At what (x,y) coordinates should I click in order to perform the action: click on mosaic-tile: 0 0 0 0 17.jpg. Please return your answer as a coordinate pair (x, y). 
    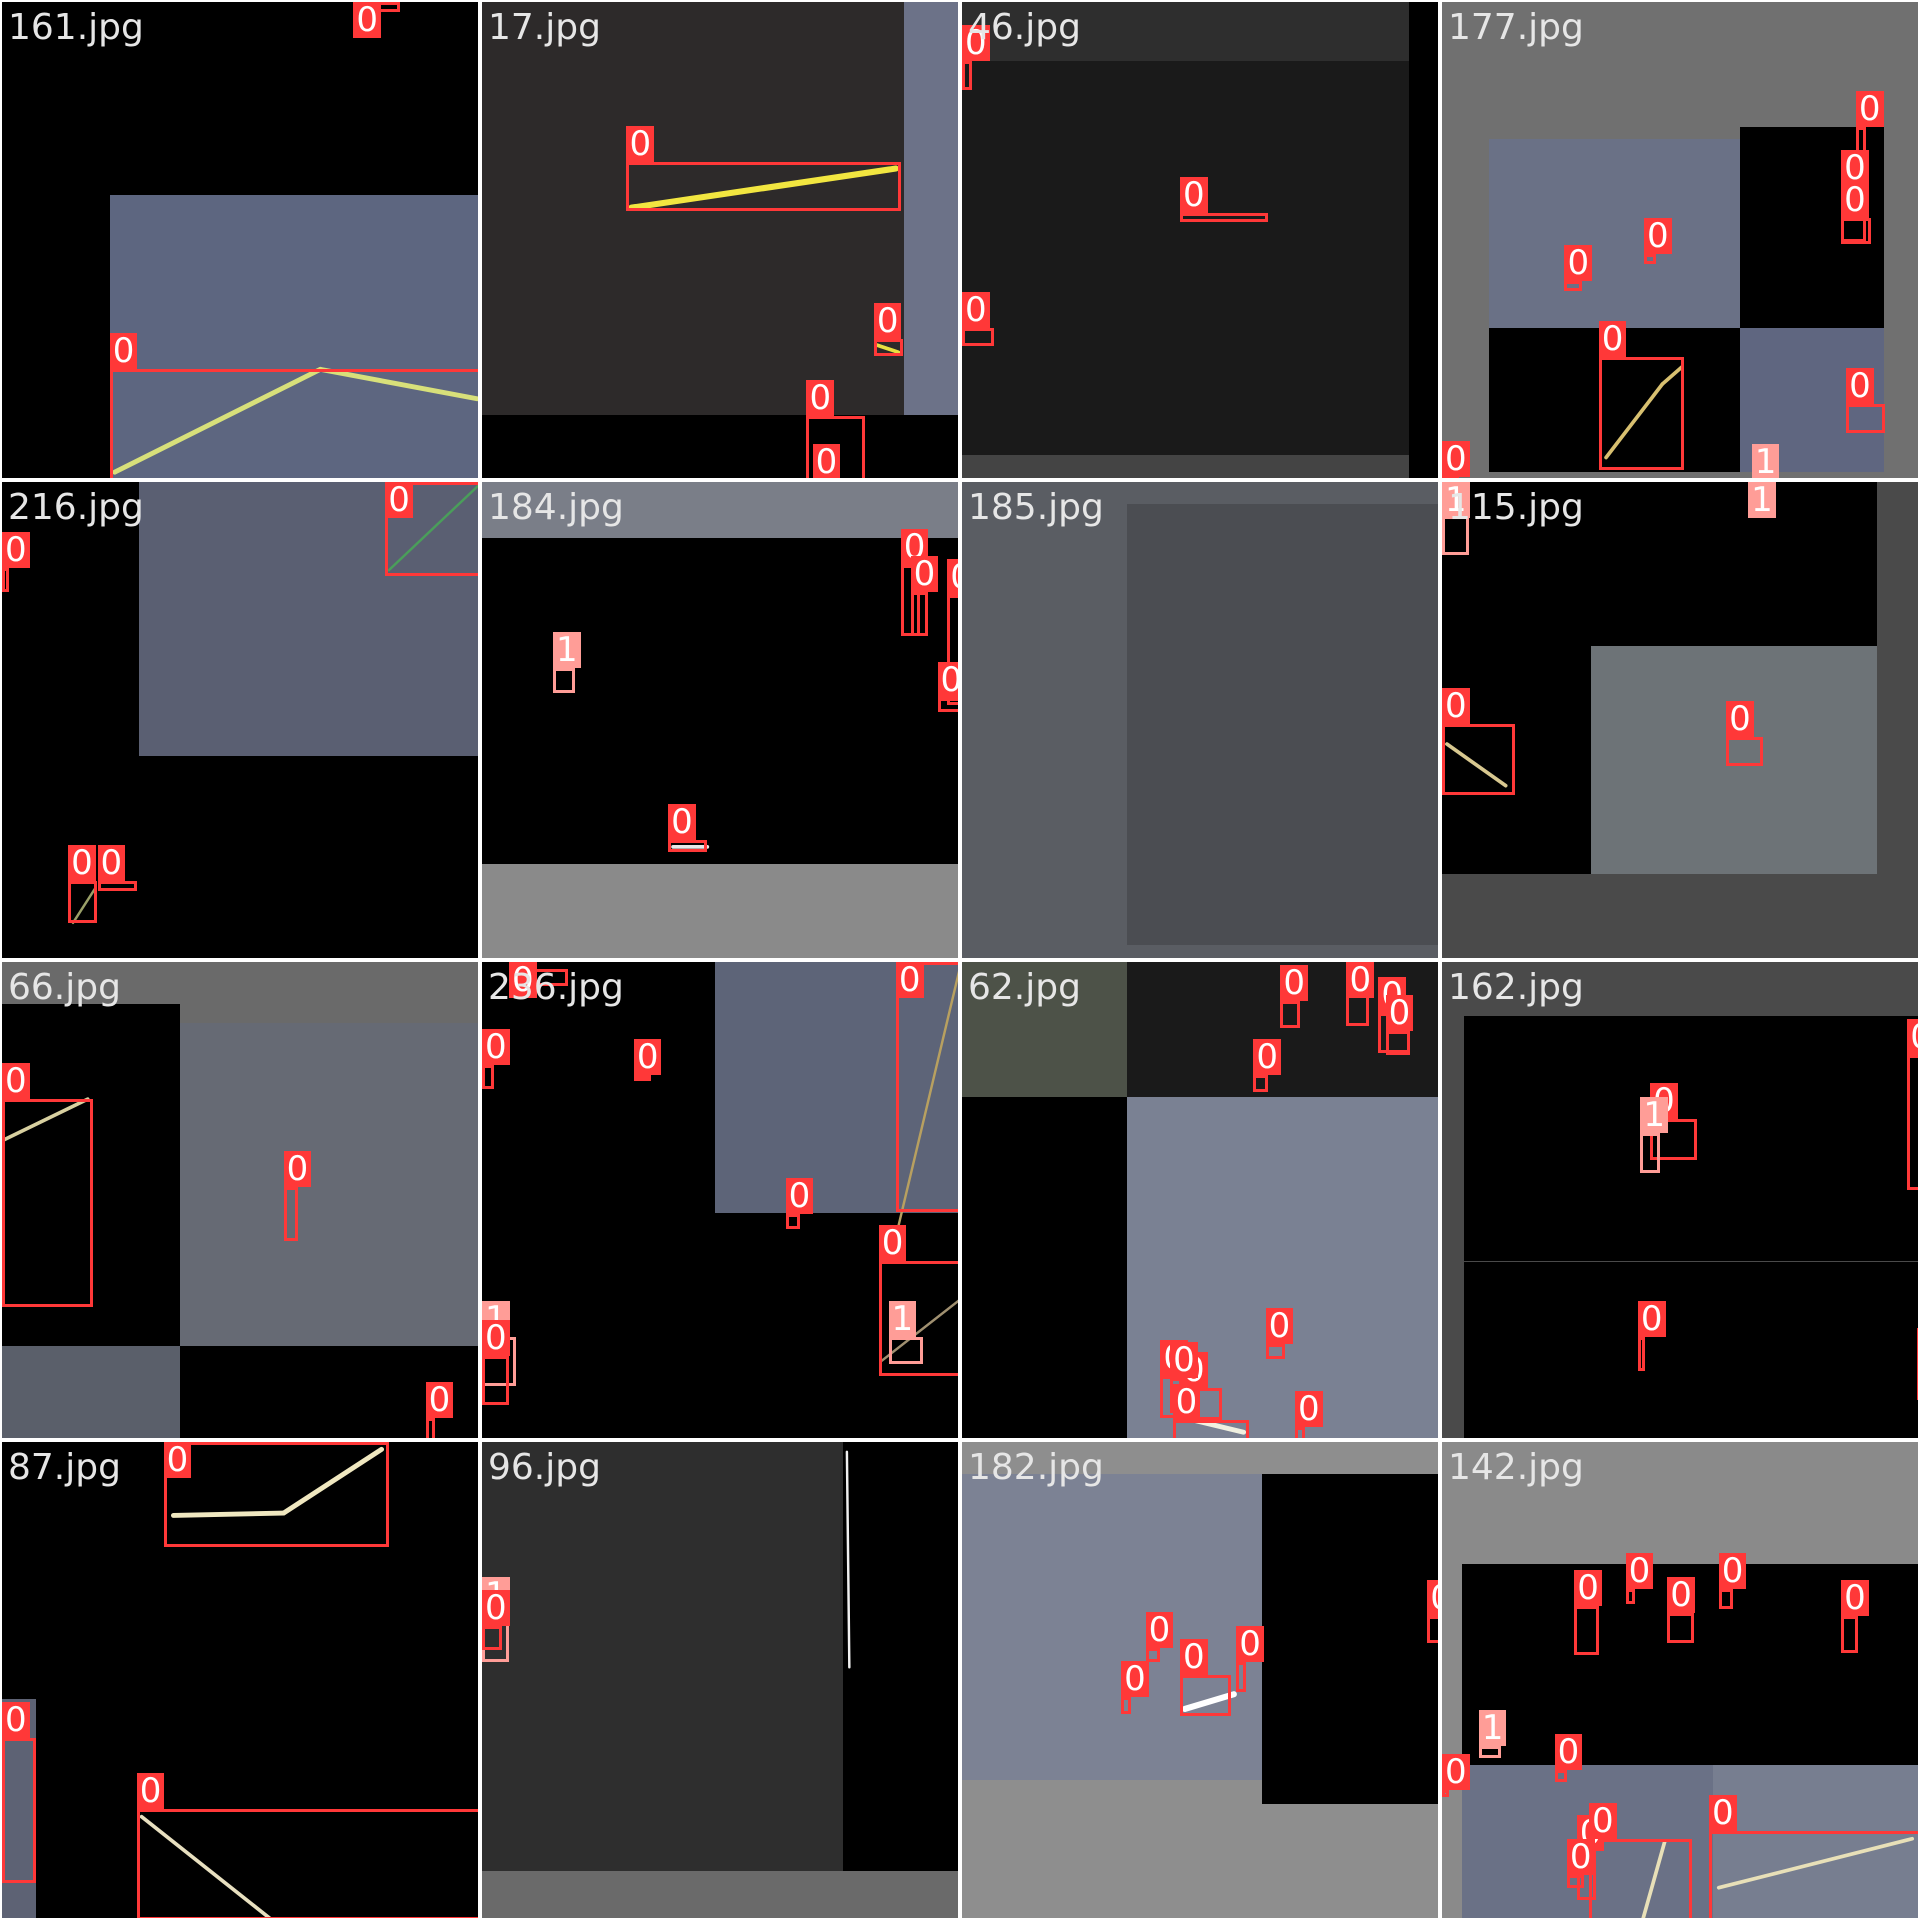
    Looking at the image, I should click on (720, 240).